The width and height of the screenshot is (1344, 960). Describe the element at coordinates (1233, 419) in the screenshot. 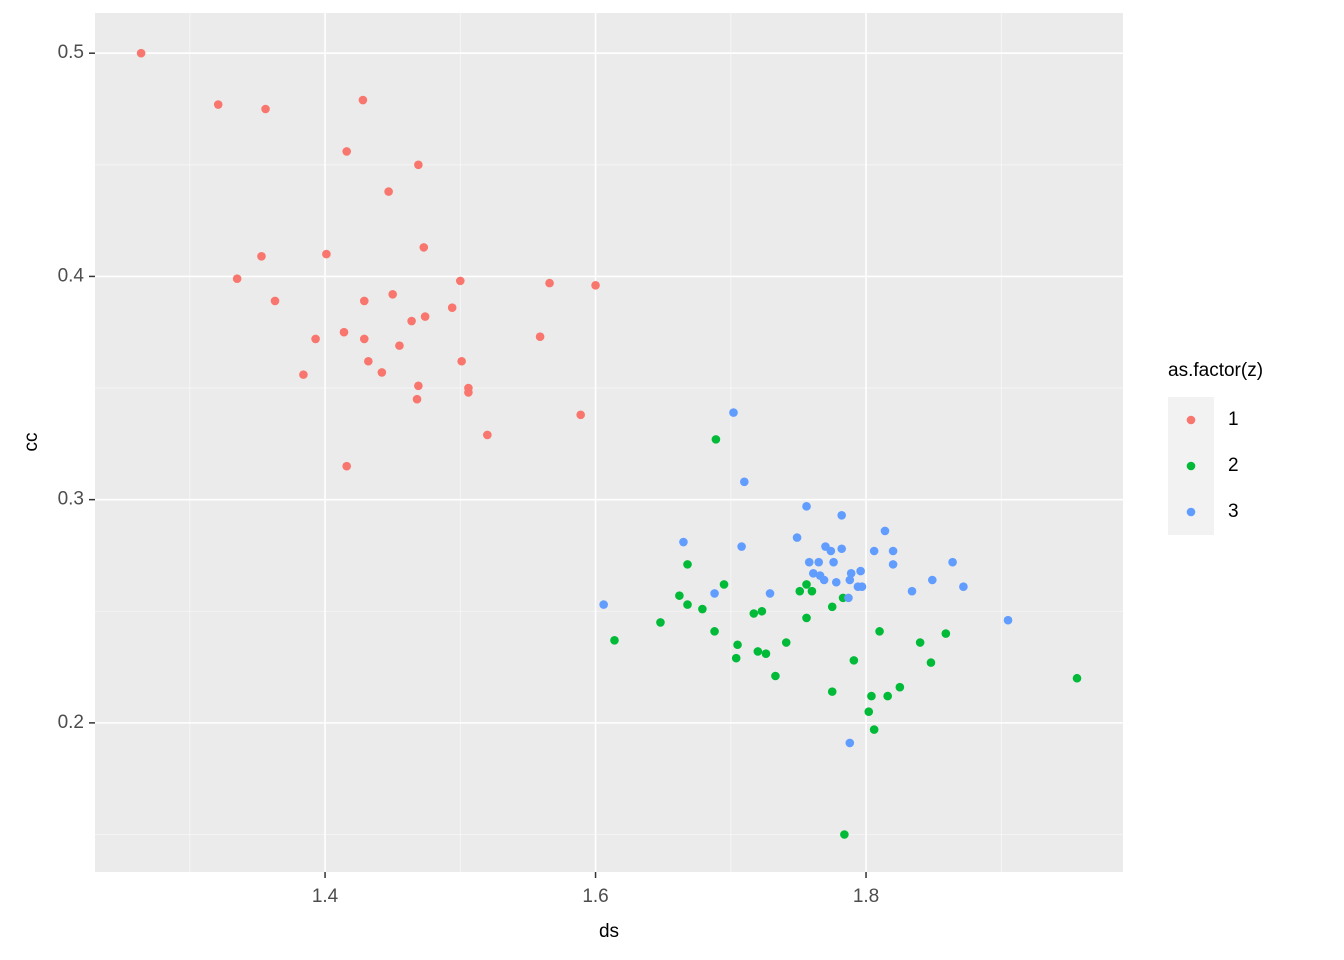

I see `legend-label: 1` at that location.